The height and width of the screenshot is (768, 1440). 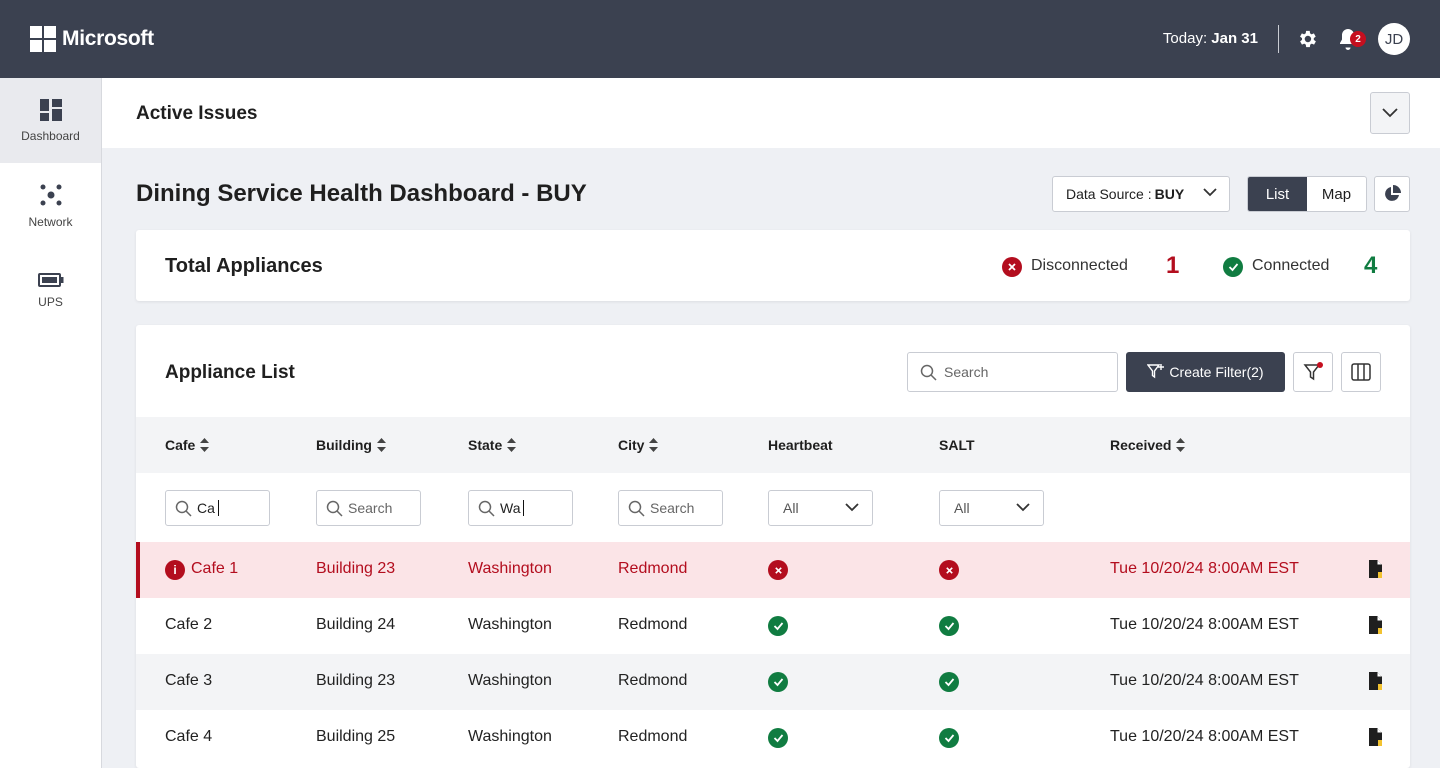 I want to click on search-input: Search, so click(x=1012, y=372).